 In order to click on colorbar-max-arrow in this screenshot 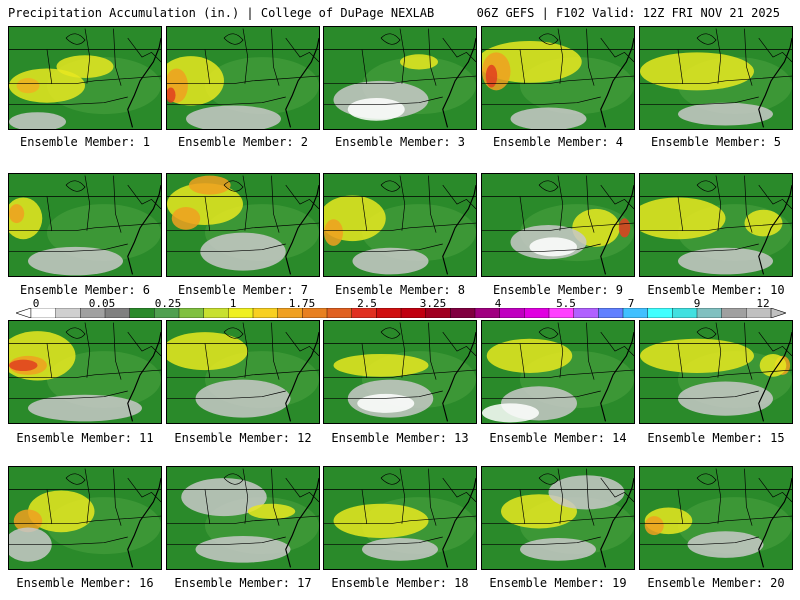, I will do `click(778, 313)`.